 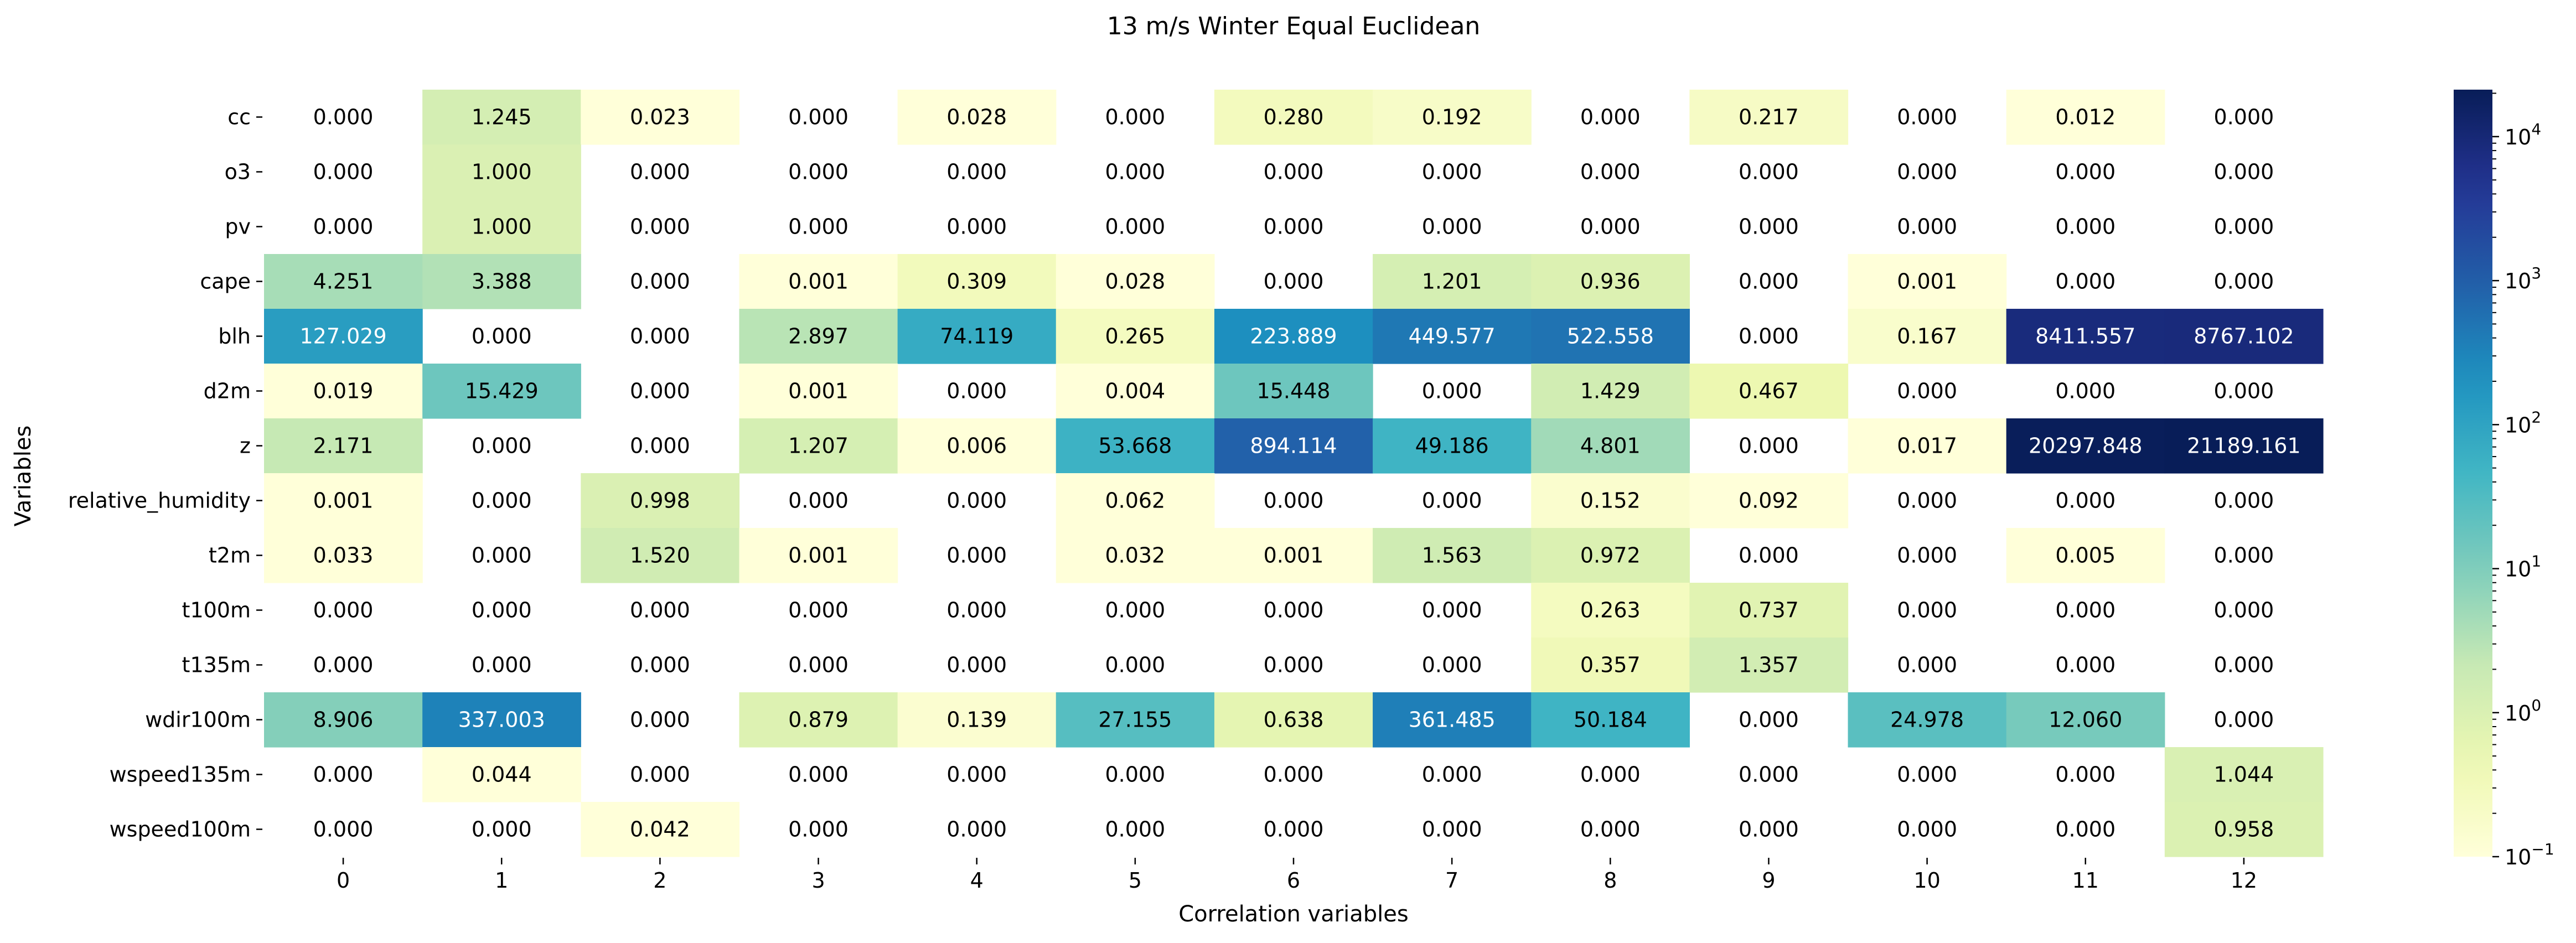 I want to click on cell-value-label: 1.429, so click(x=1610, y=391).